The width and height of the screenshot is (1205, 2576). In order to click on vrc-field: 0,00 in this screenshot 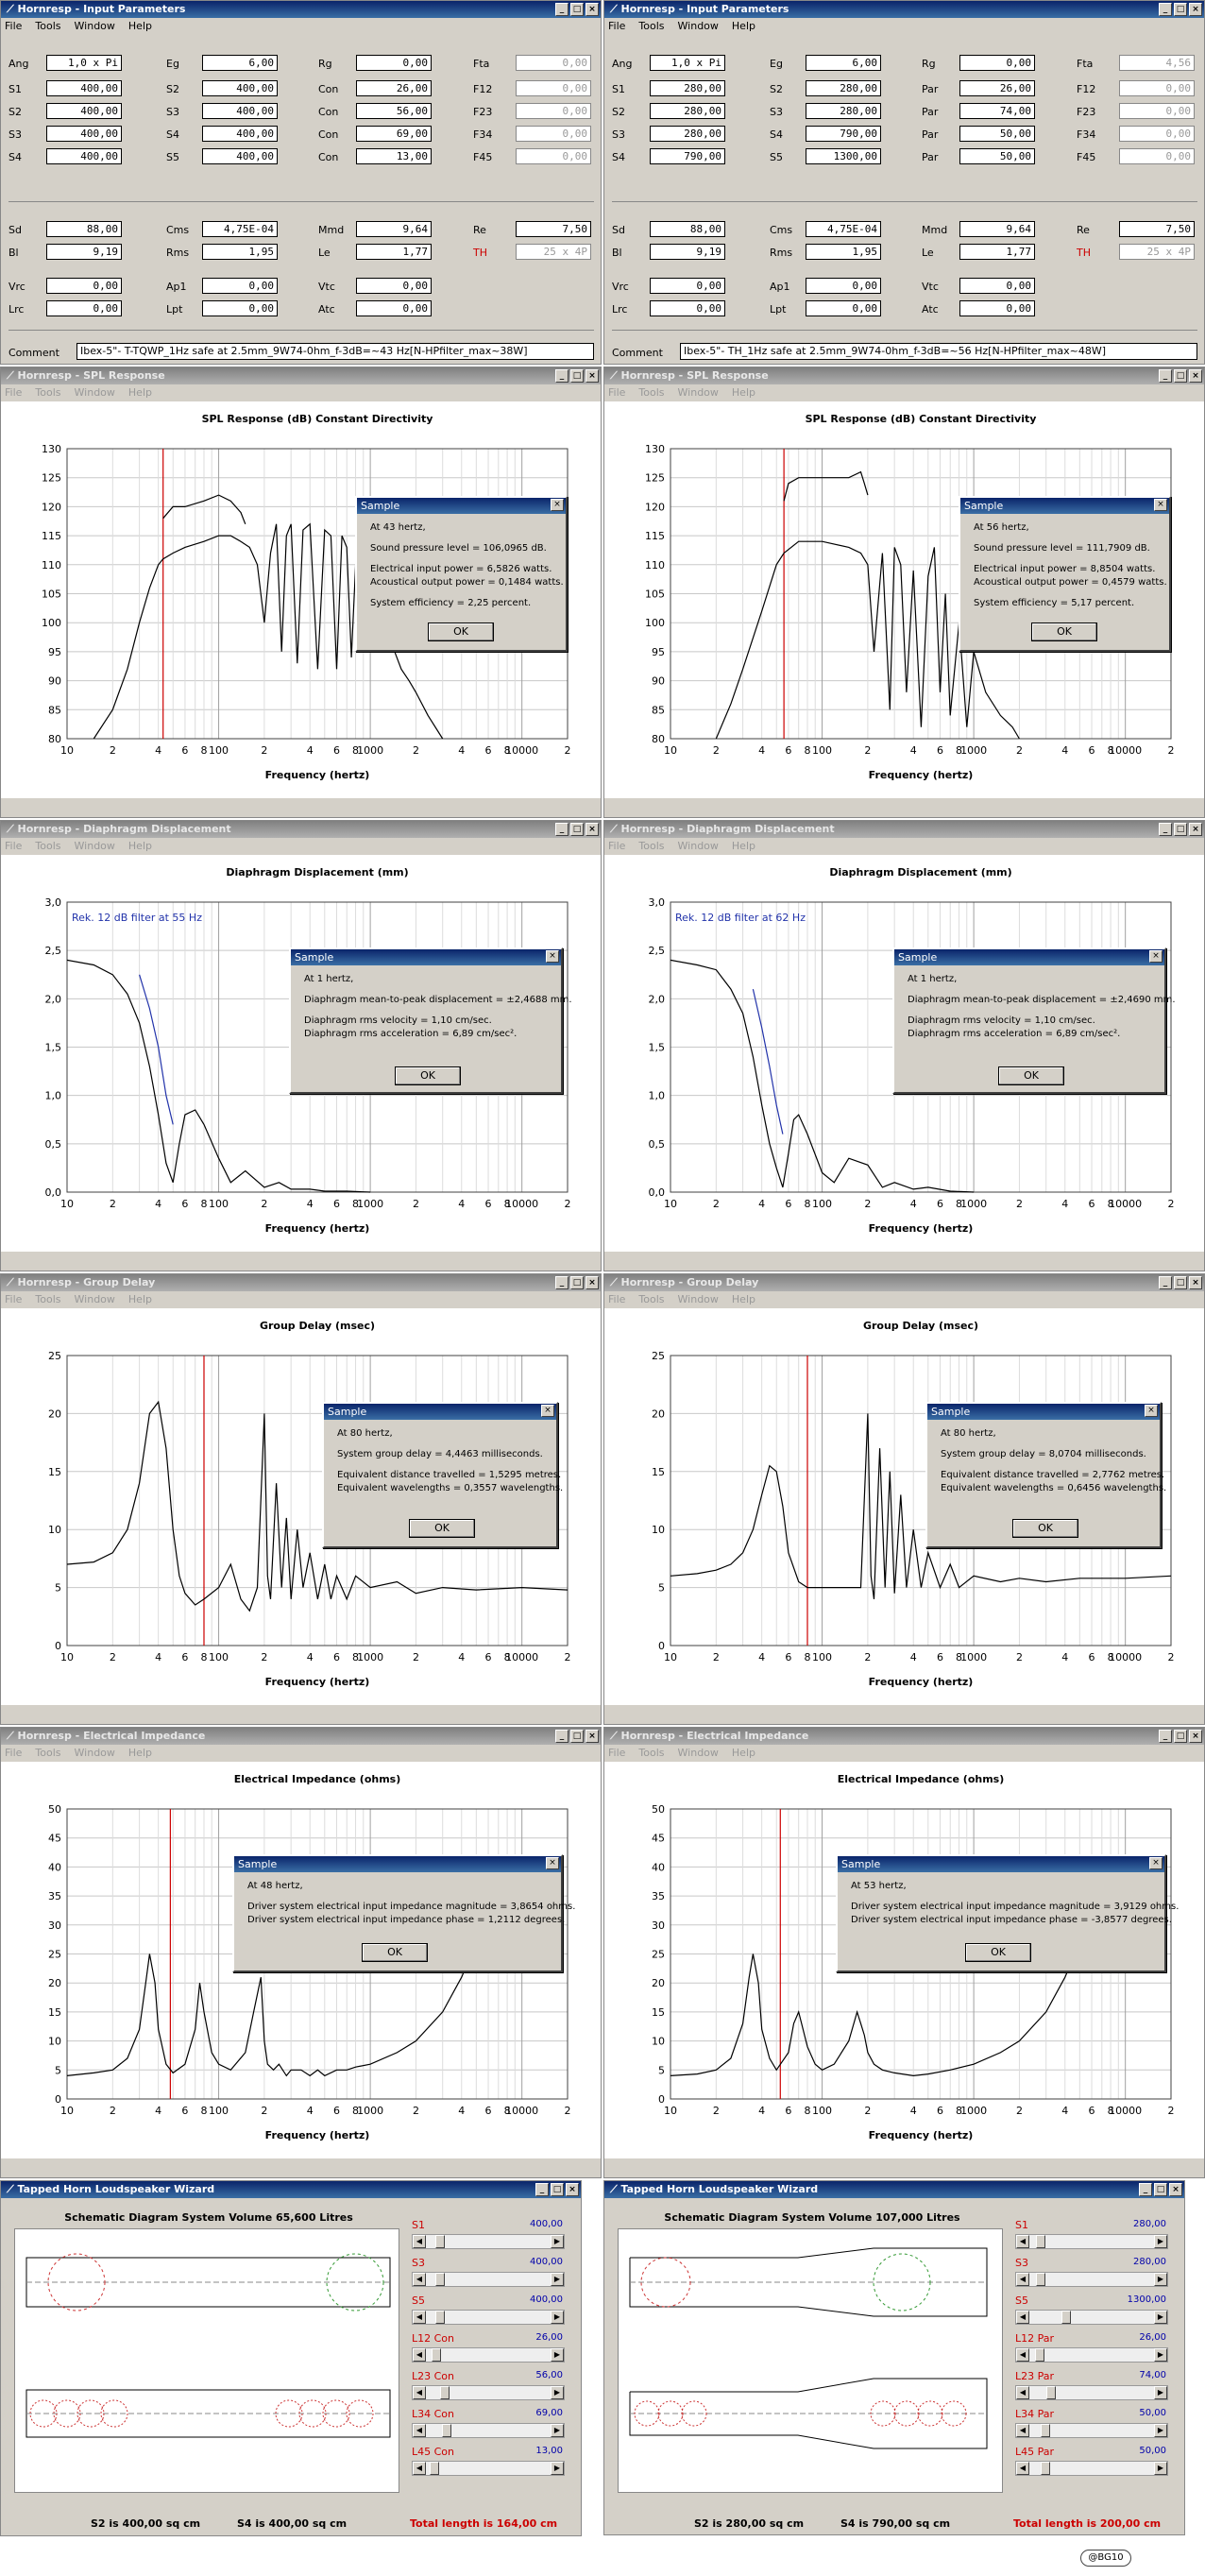, I will do `click(84, 286)`.